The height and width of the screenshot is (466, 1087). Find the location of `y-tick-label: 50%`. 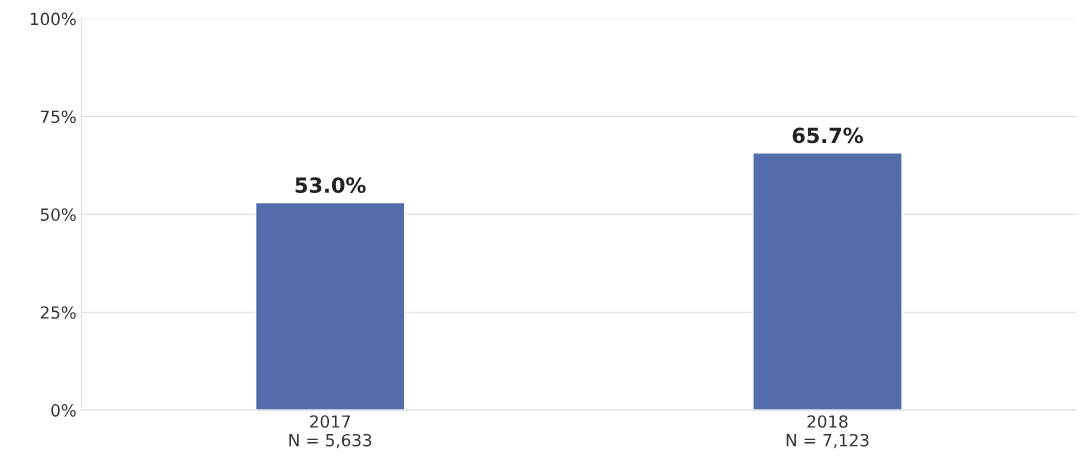

y-tick-label: 50% is located at coordinates (58, 214).